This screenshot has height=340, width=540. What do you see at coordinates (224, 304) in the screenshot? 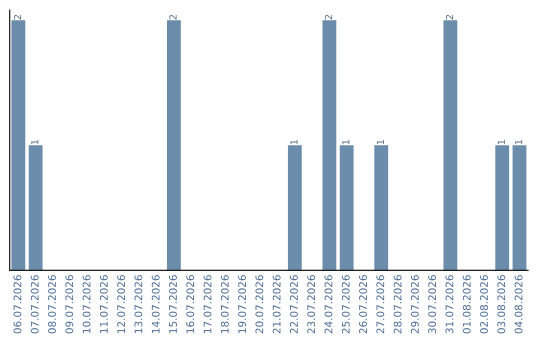
I see `x-tick-label: 18.07.2026` at bounding box center [224, 304].